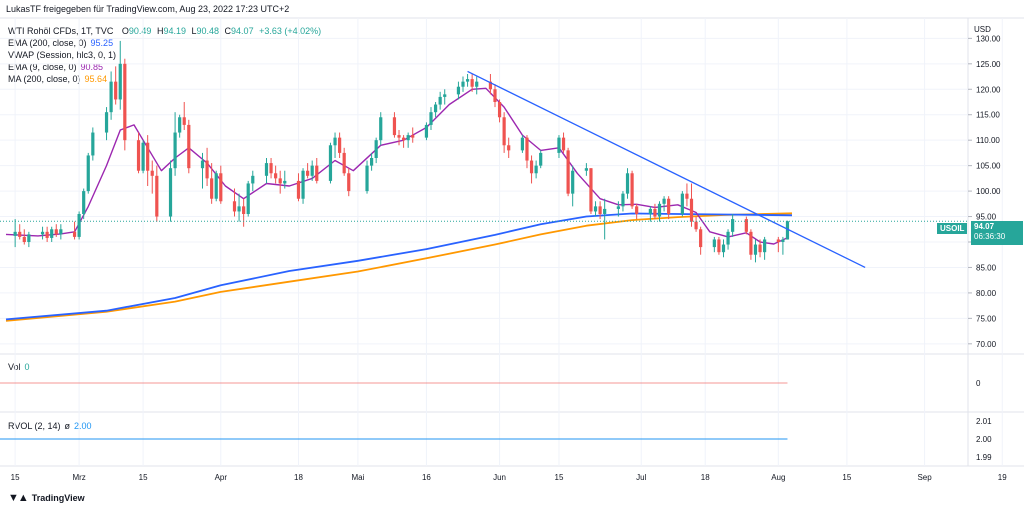 The width and height of the screenshot is (1024, 511). I want to click on time-tick-label: Mrz, so click(78, 477).